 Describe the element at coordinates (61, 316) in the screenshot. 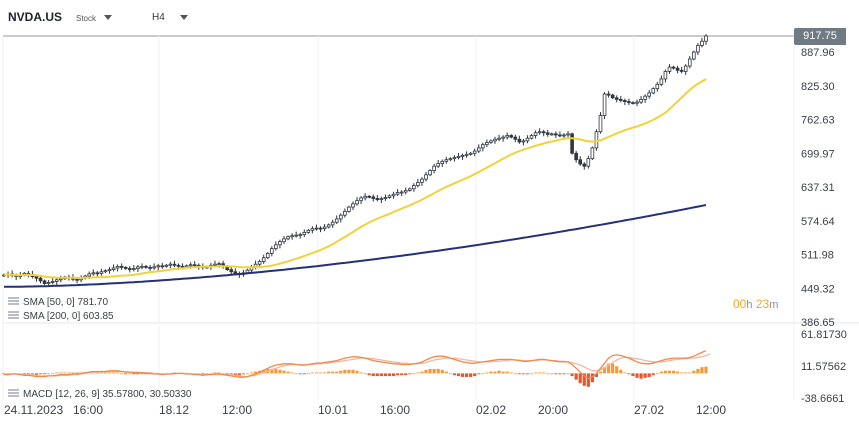

I see `legend-sma200: SMA [200, 0] 603.85` at that location.